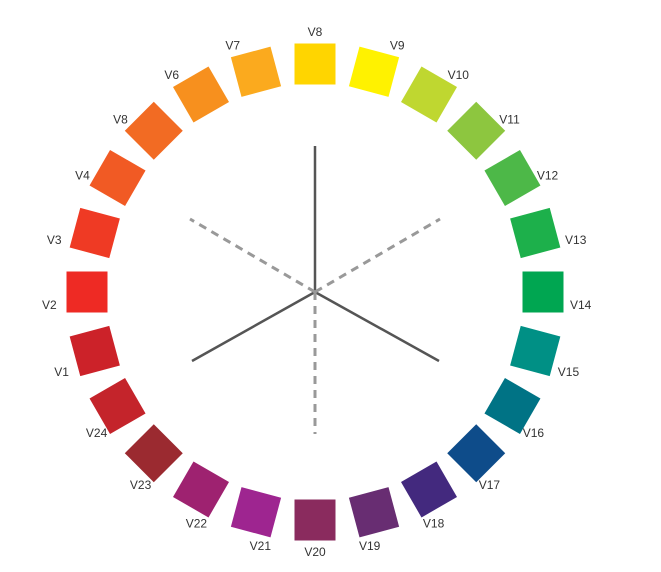  I want to click on swatch-label: V18, so click(434, 523).